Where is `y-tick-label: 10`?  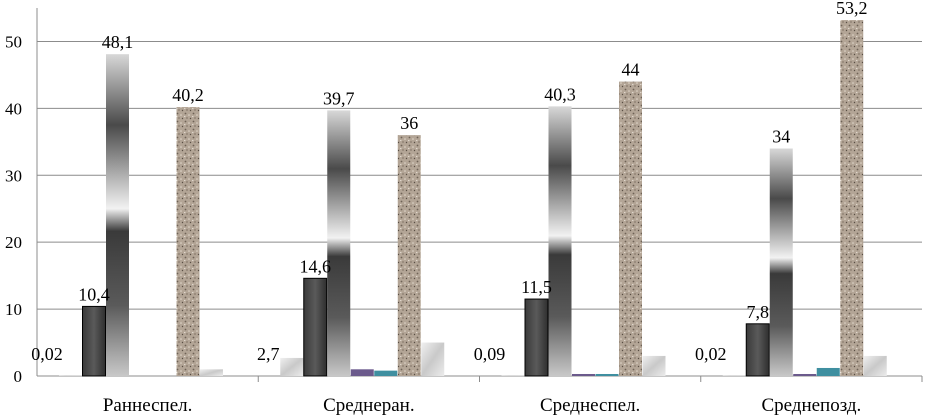
y-tick-label: 10 is located at coordinates (13, 309).